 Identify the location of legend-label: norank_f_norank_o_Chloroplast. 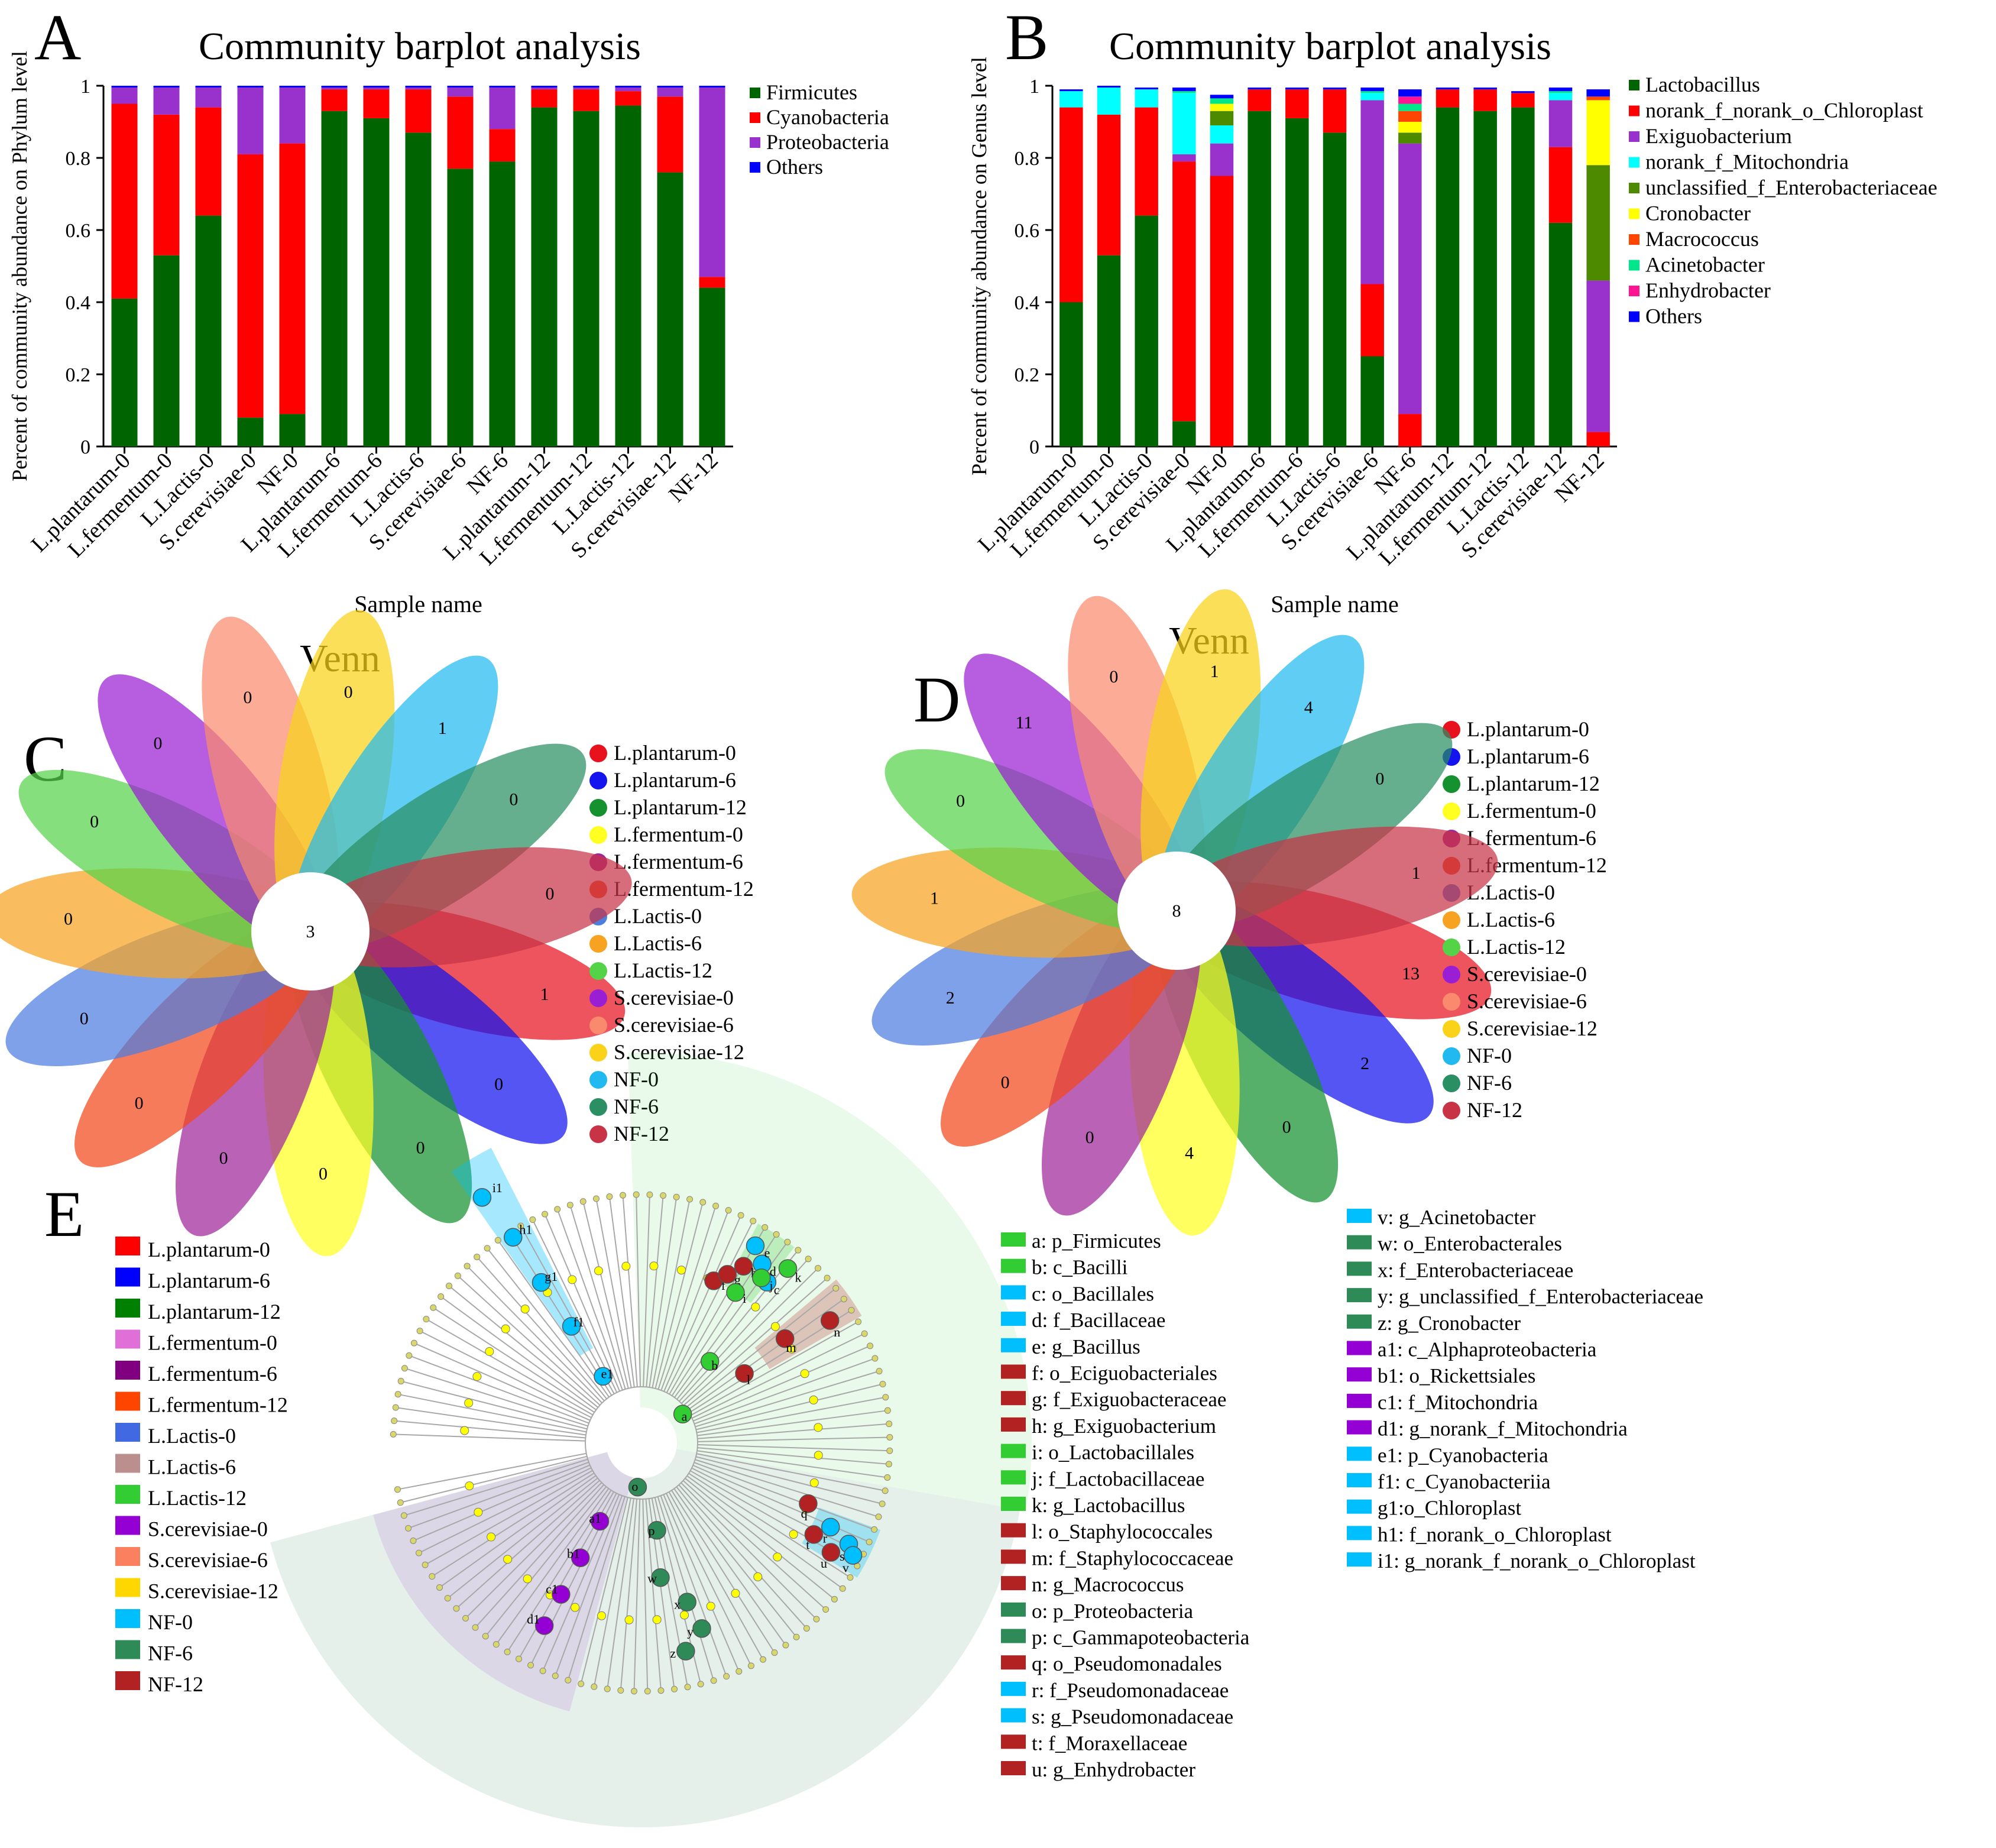
(1784, 110).